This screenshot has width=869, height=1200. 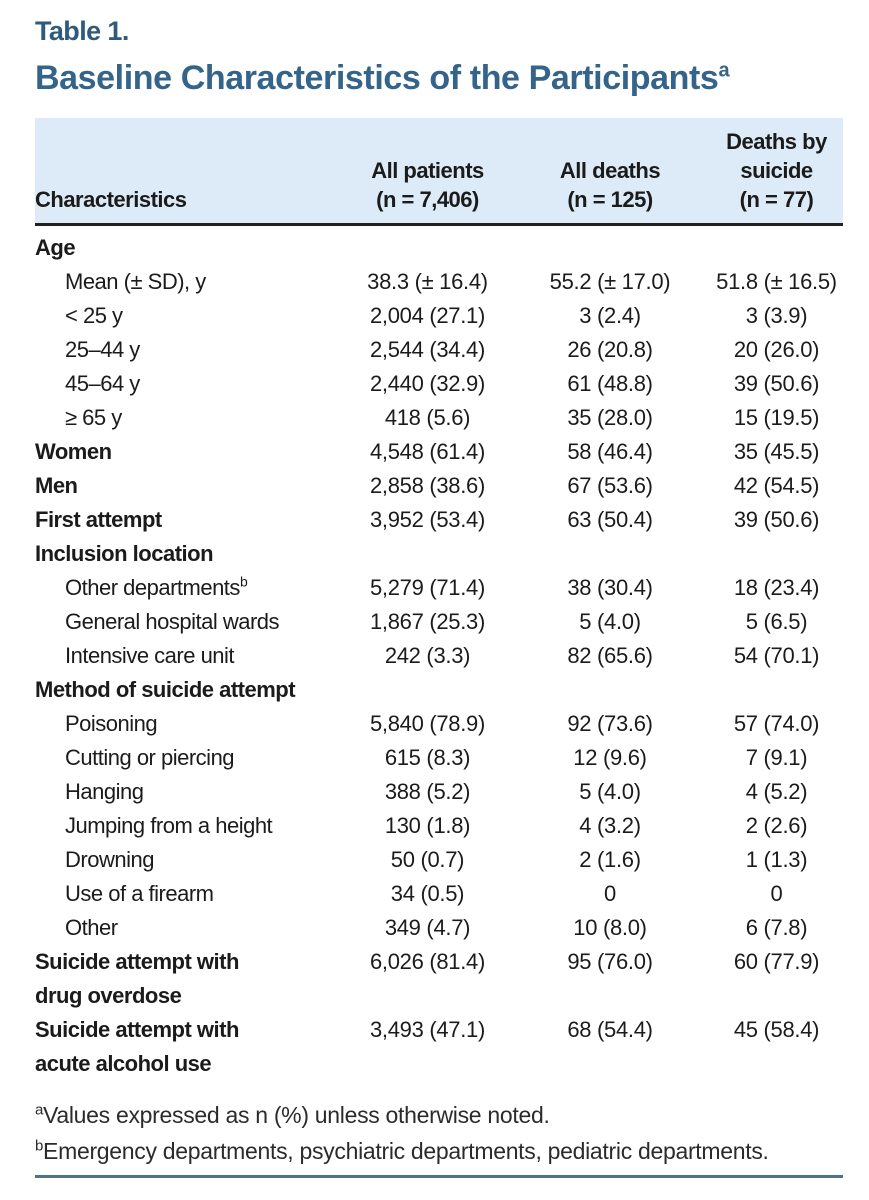 I want to click on cell-value: 6,026 (81.4), so click(x=427, y=961).